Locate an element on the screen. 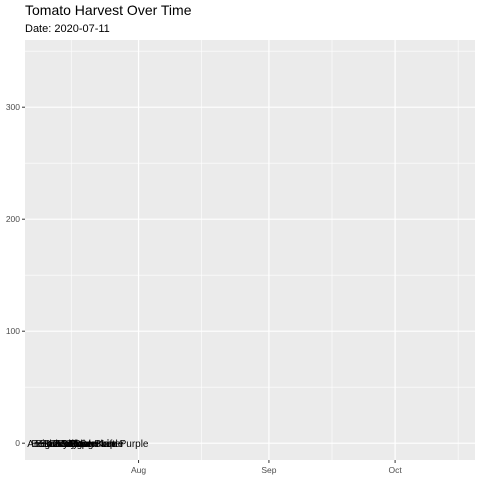 The width and height of the screenshot is (480, 480). chart-title: Tomato Harvest Over Time is located at coordinates (108, 10).